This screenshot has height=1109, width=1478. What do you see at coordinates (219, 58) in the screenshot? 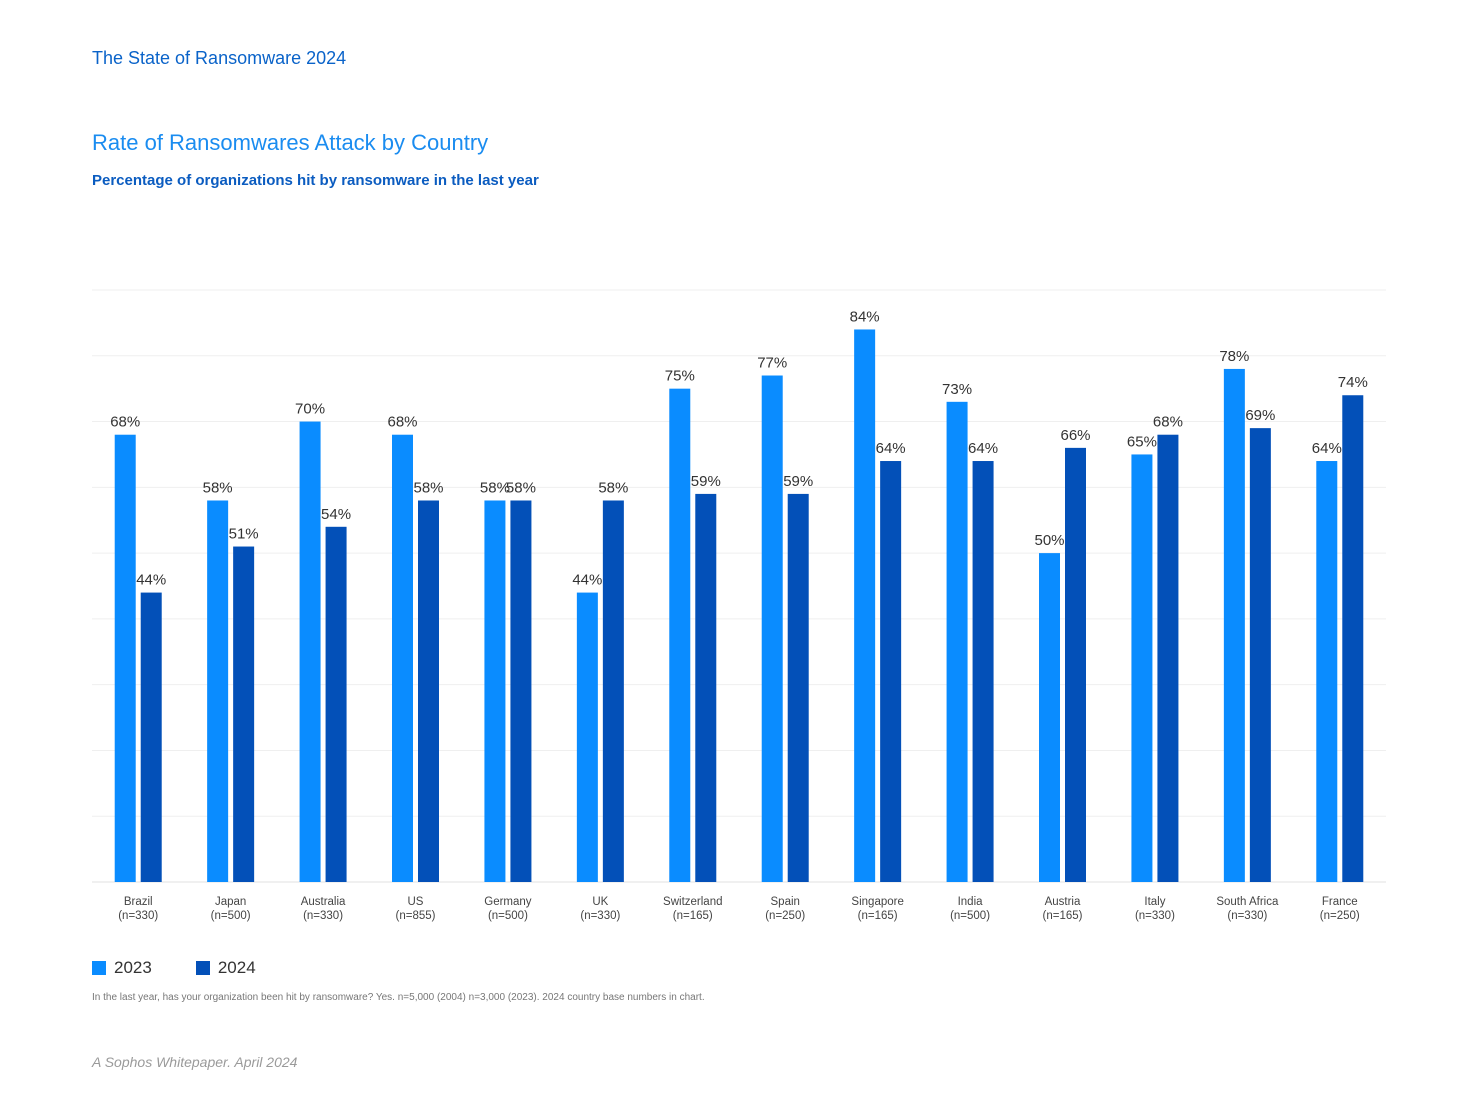
I see `report-title: The State of Ransomware 2024` at bounding box center [219, 58].